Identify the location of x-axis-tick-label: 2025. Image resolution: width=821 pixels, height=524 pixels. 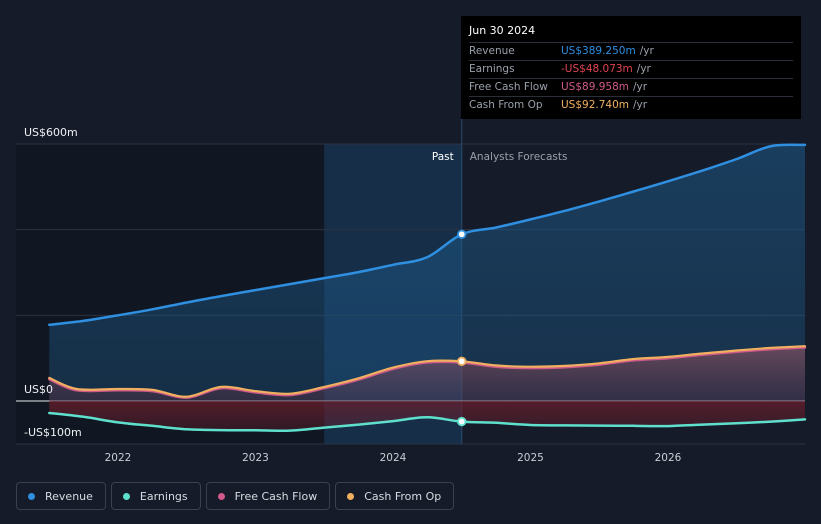
(530, 458).